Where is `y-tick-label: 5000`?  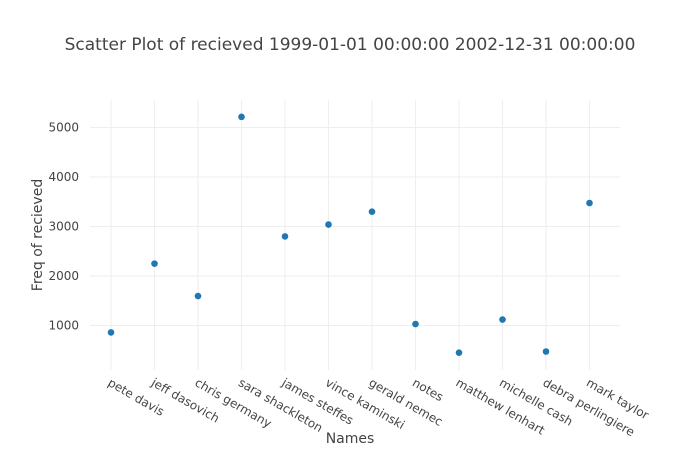 y-tick-label: 5000 is located at coordinates (63, 128).